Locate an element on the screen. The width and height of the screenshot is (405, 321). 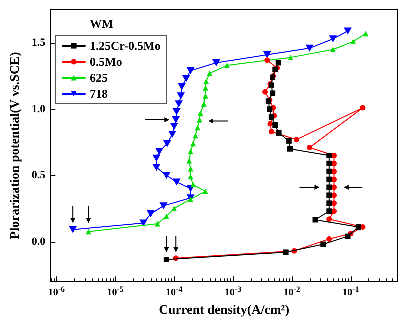
y-tick-label: 1.0 is located at coordinates (39, 109).